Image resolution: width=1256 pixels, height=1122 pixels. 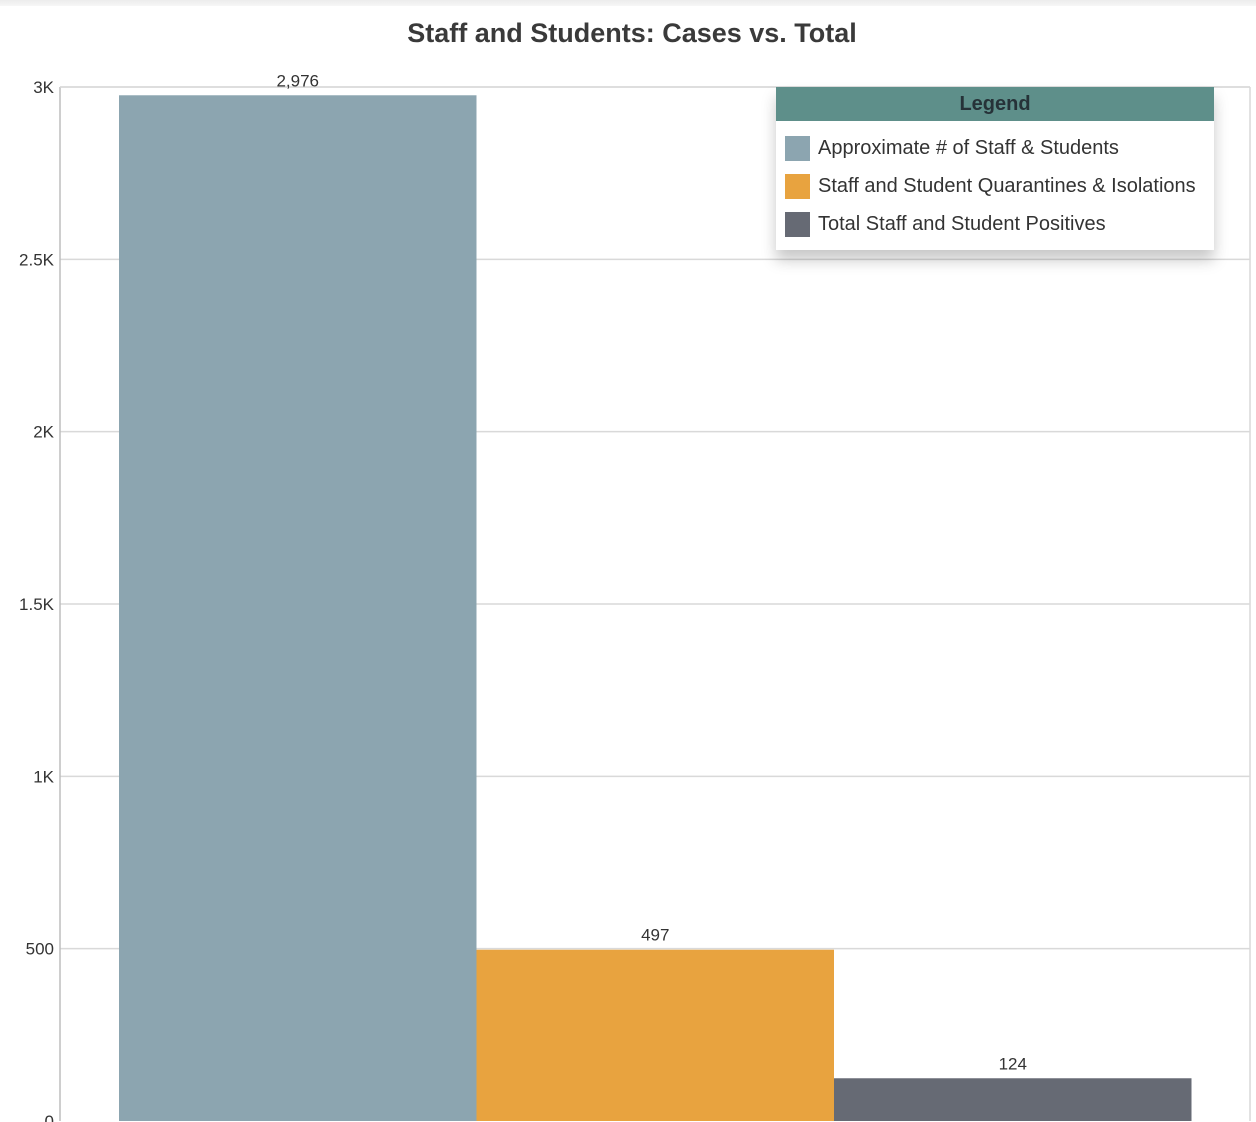 I want to click on y-tick-label: 2K, so click(x=43, y=432).